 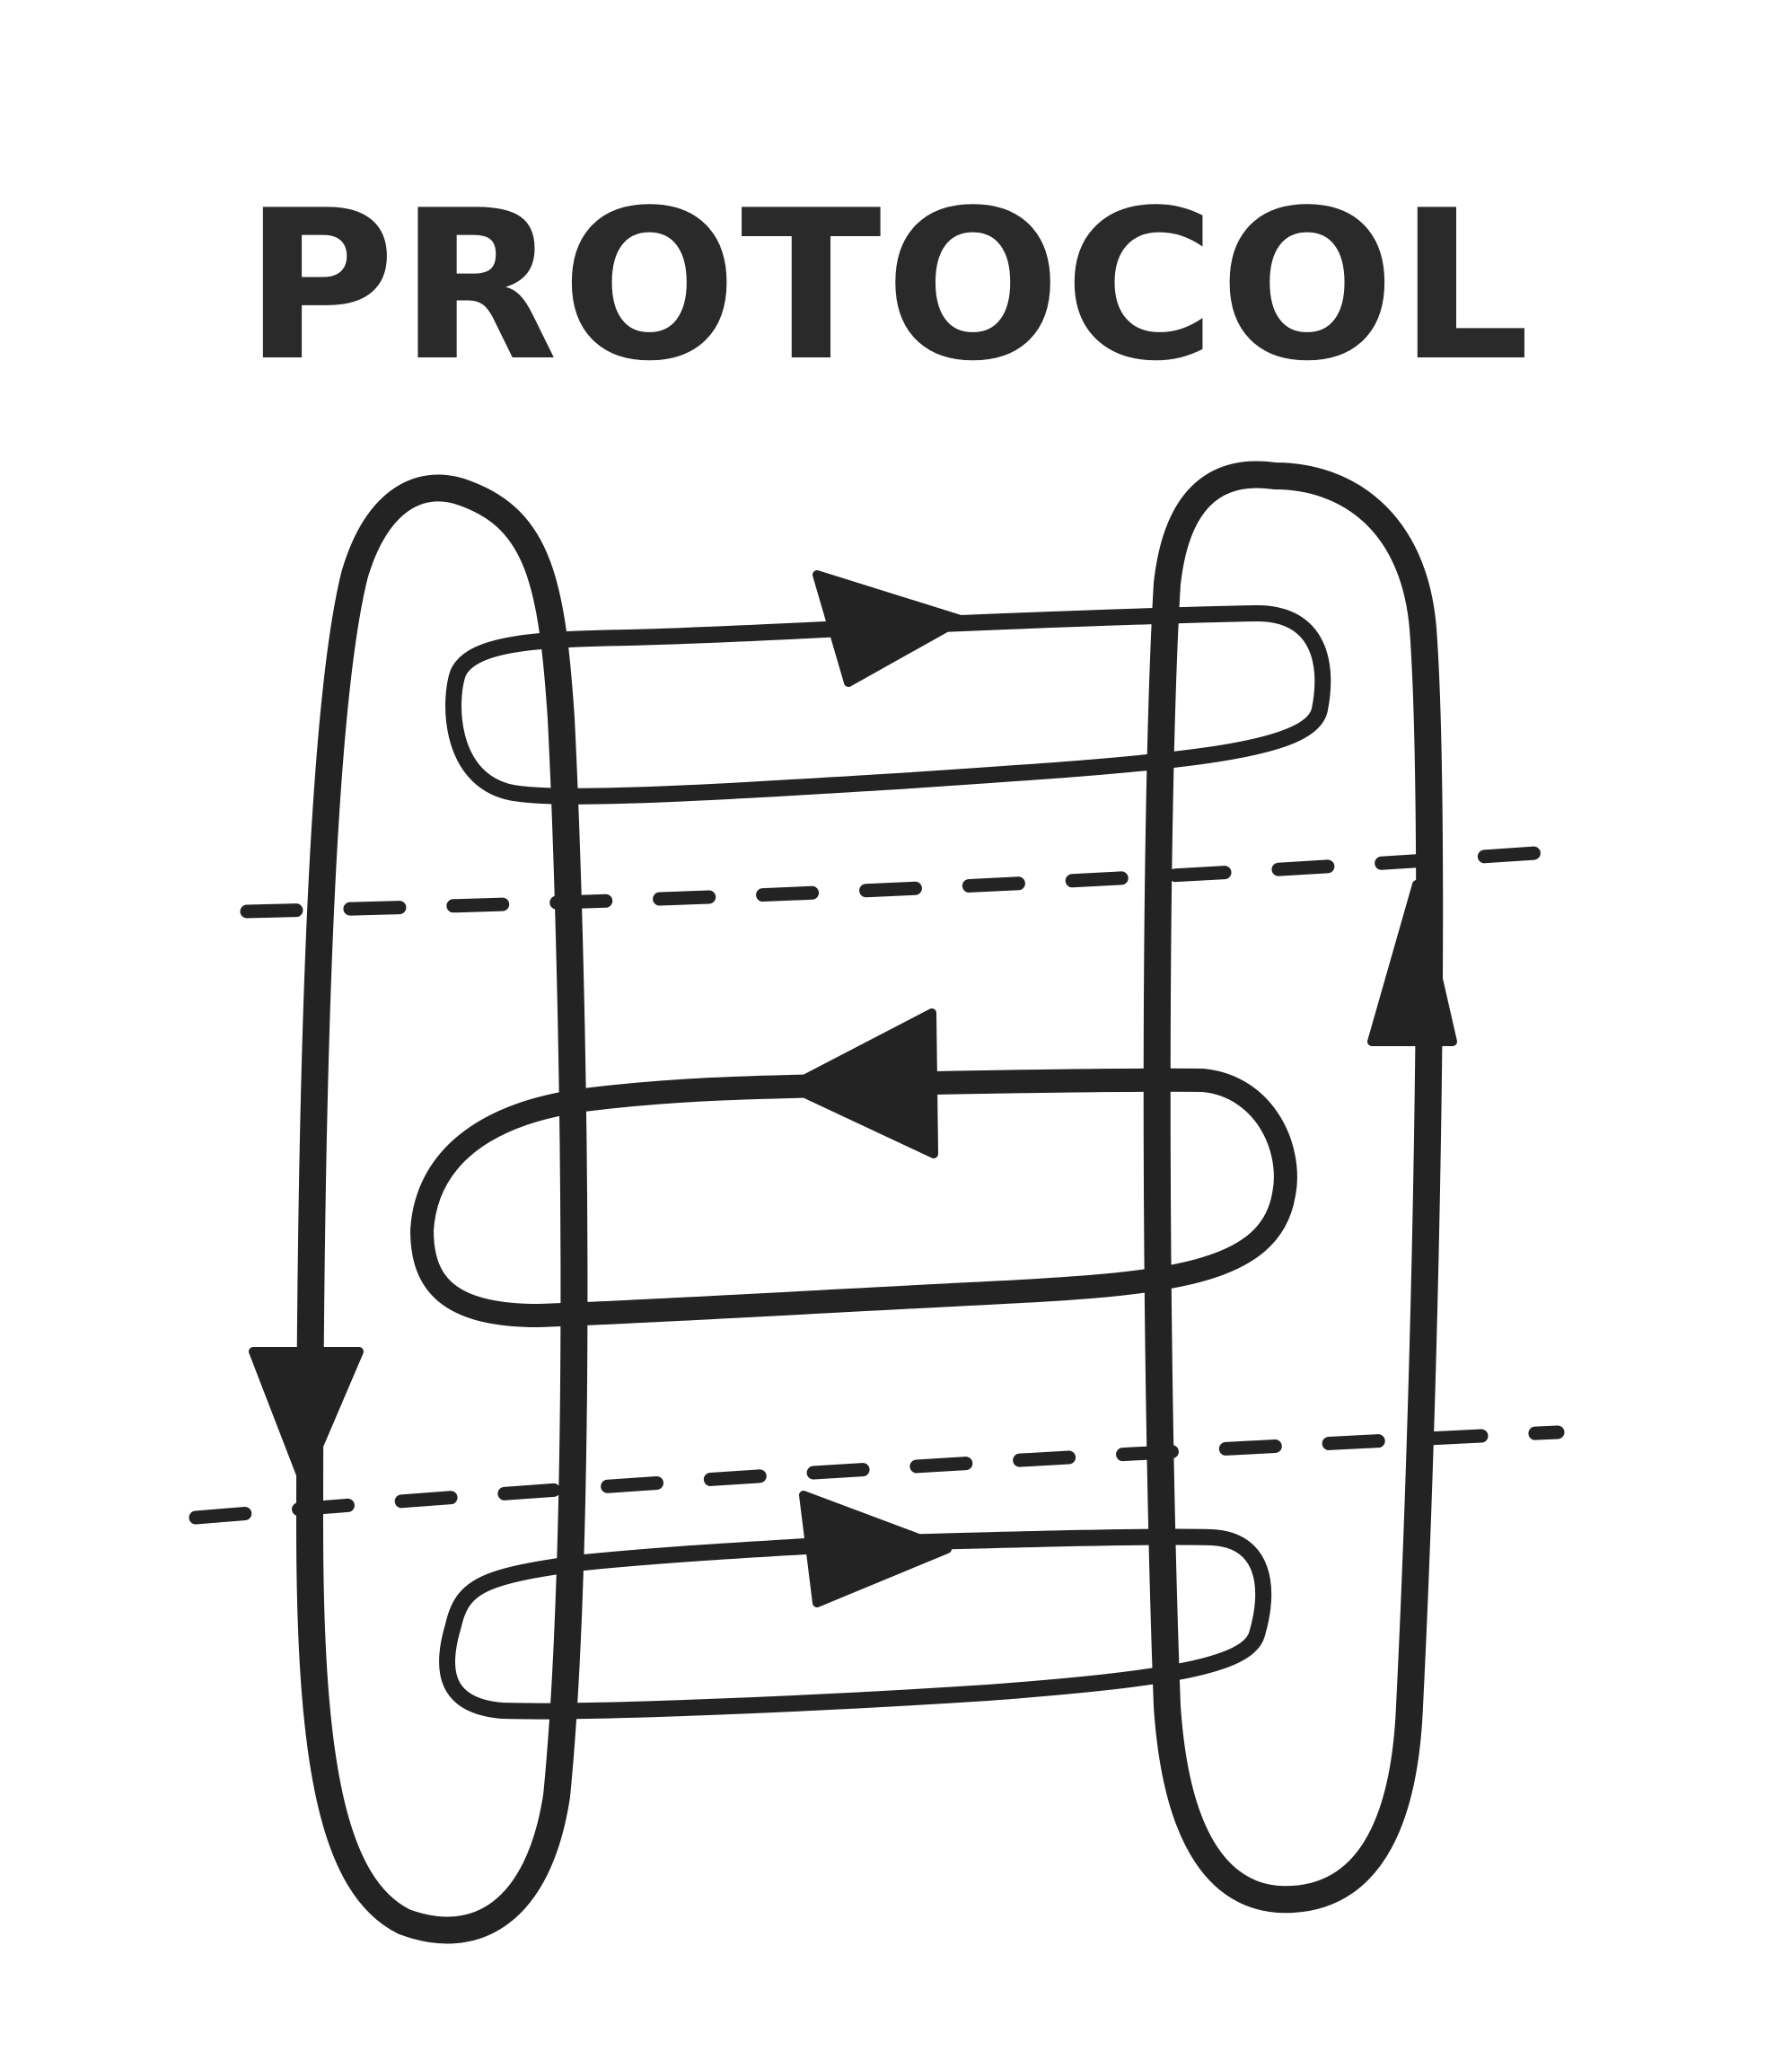 I want to click on diagram-title: PROTOCOL, so click(x=888, y=287).